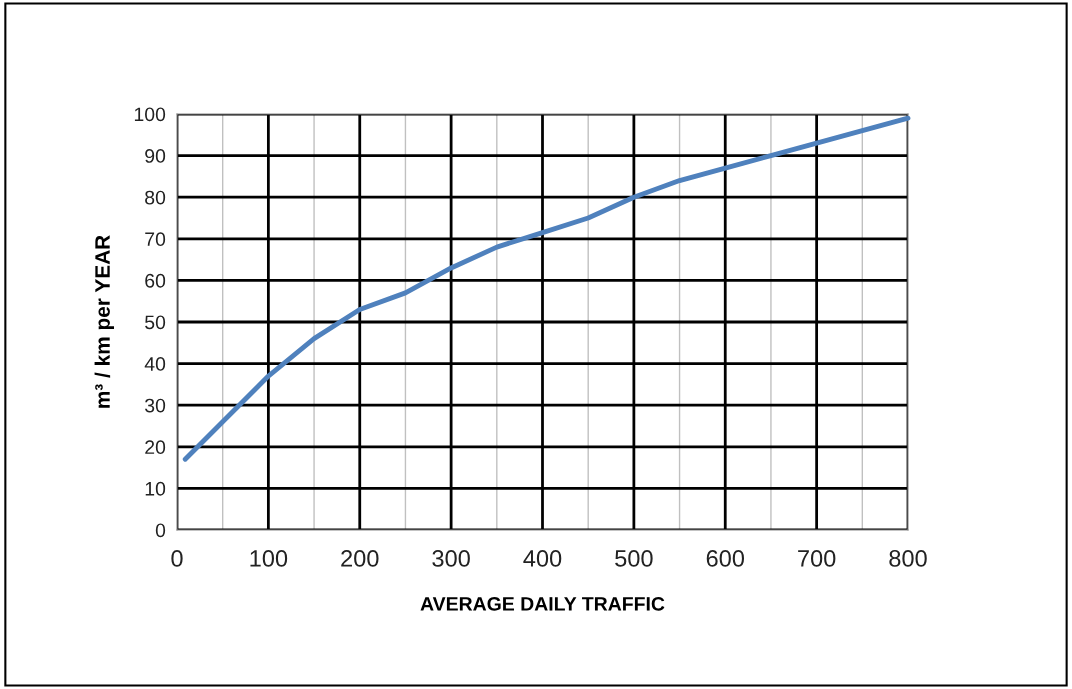 This screenshot has width=1072, height=689. I want to click on x-tick-label: 300, so click(451, 558).